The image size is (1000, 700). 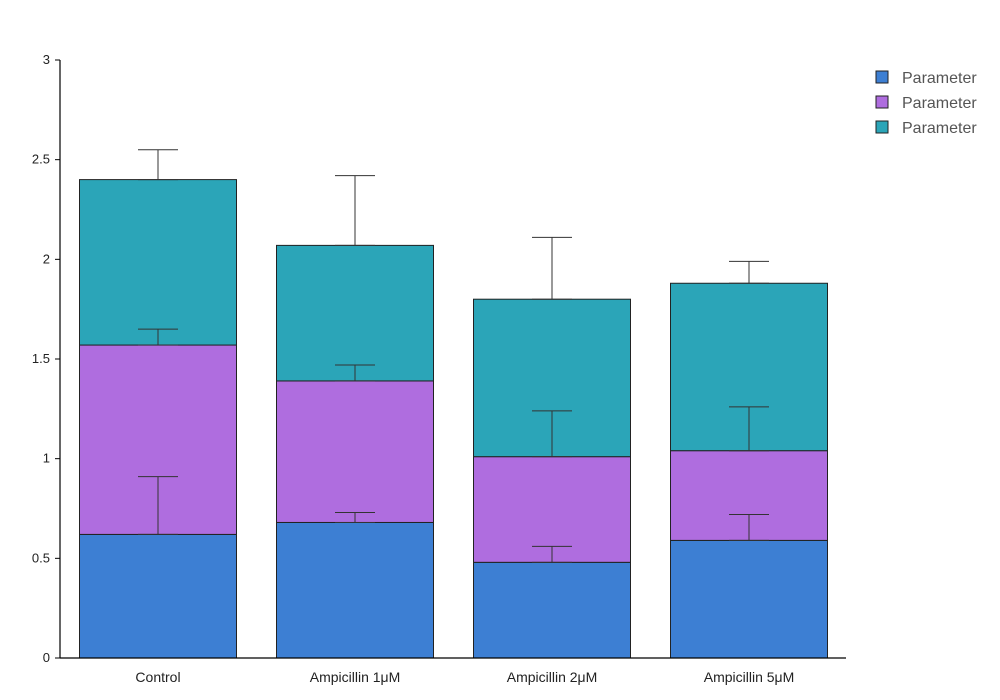 What do you see at coordinates (46, 458) in the screenshot?
I see `y-tick-label: 1` at bounding box center [46, 458].